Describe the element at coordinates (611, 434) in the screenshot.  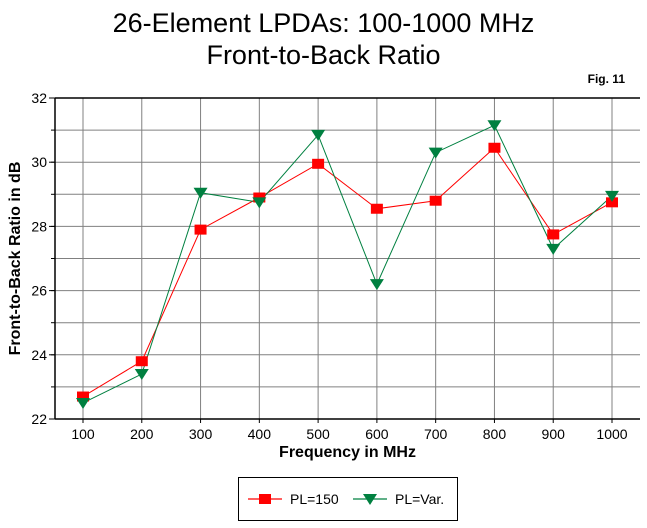
I see `x-tick-label: 1000` at that location.